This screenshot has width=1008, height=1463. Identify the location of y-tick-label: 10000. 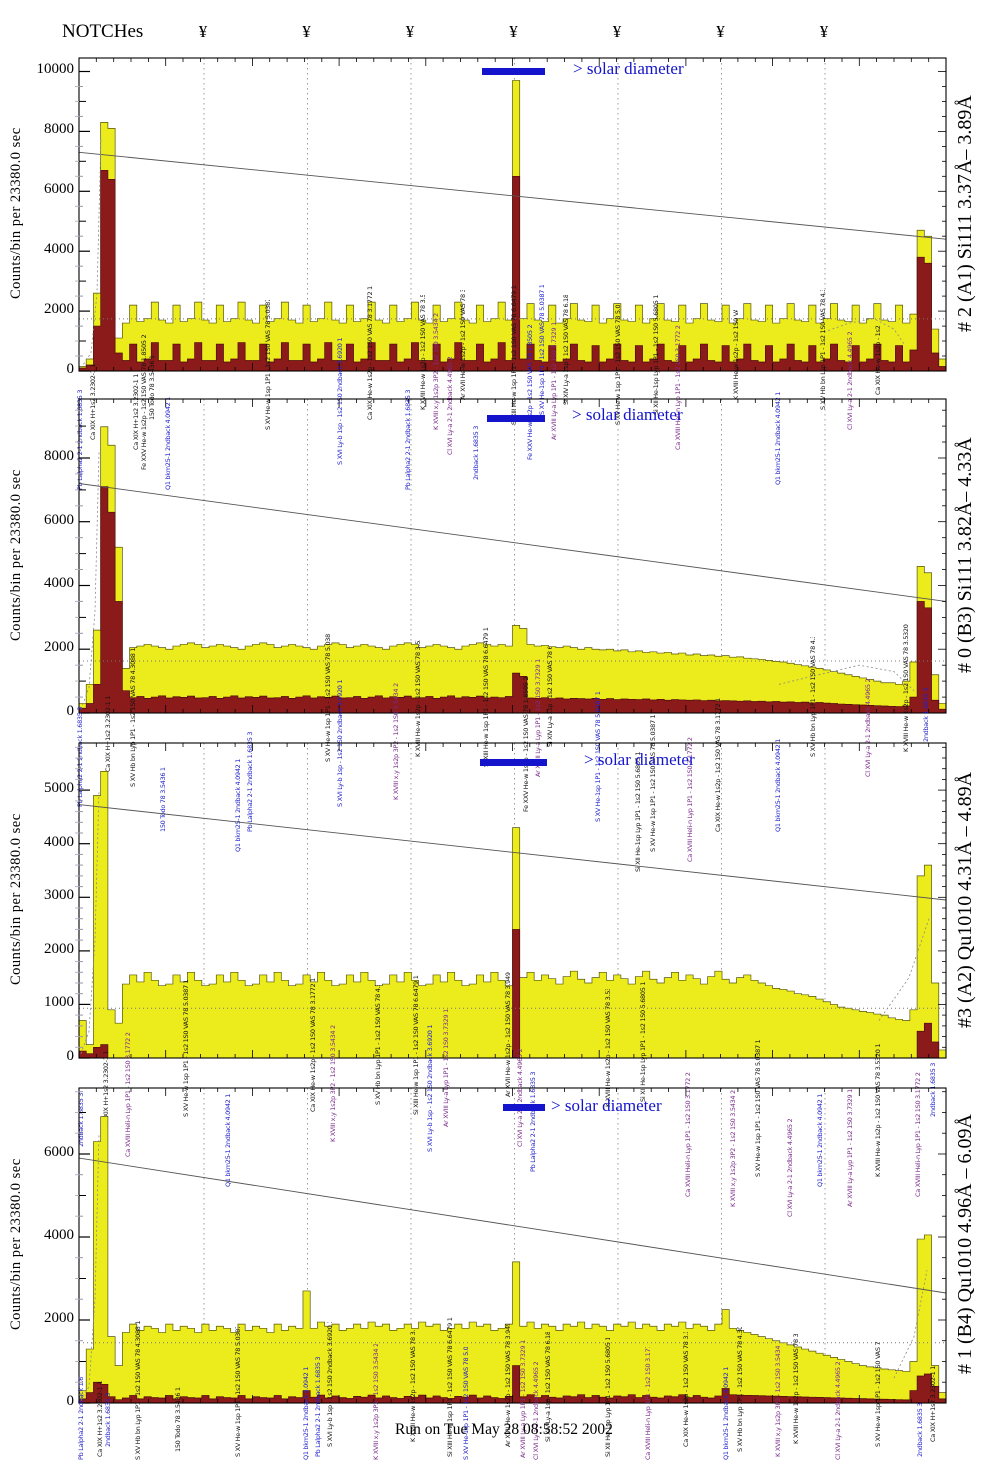
(55, 69).